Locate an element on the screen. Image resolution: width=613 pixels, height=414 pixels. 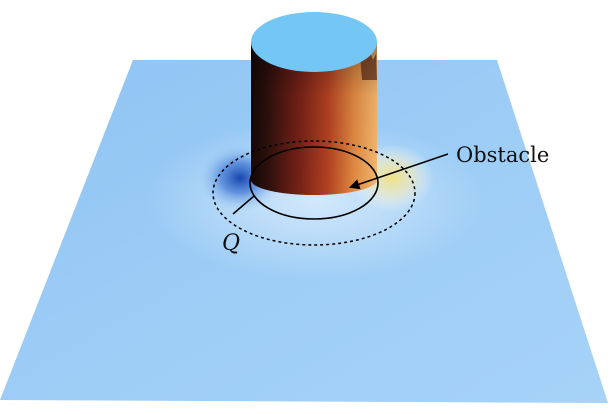
inner-contour is located at coordinates (314, 183).